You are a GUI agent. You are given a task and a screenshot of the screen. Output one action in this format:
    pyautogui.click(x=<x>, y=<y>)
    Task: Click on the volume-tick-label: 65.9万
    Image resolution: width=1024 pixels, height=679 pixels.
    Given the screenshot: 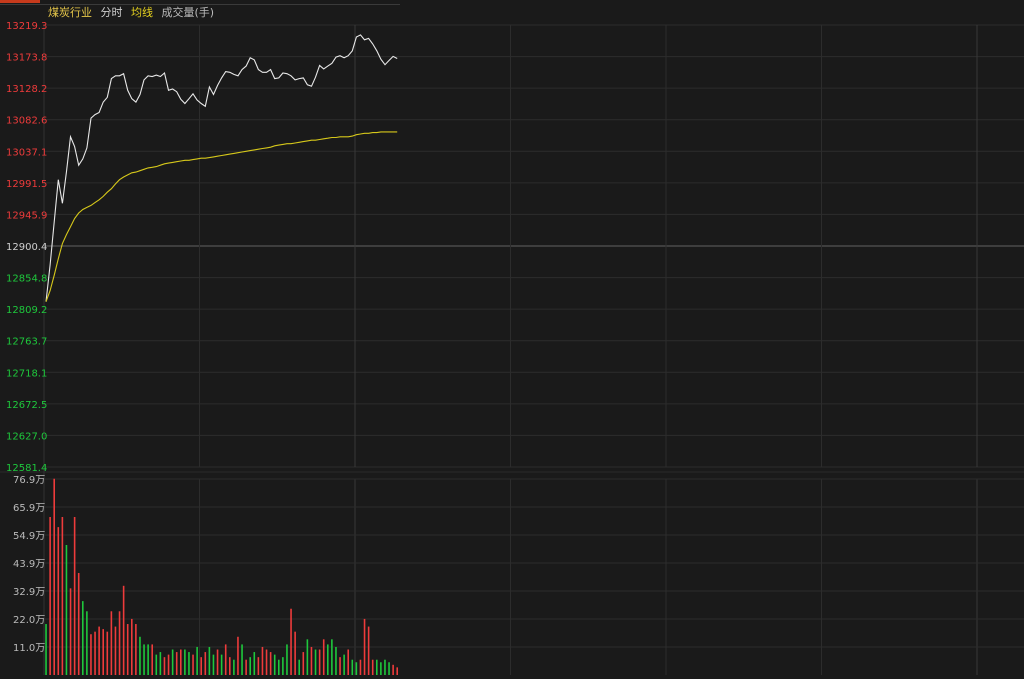 What is the action you would take?
    pyautogui.click(x=29, y=508)
    